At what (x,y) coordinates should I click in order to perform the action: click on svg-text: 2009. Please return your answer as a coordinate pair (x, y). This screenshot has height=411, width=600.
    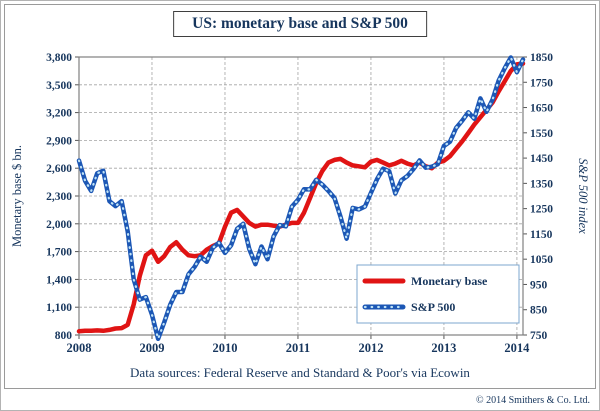
    Looking at the image, I should click on (151, 348).